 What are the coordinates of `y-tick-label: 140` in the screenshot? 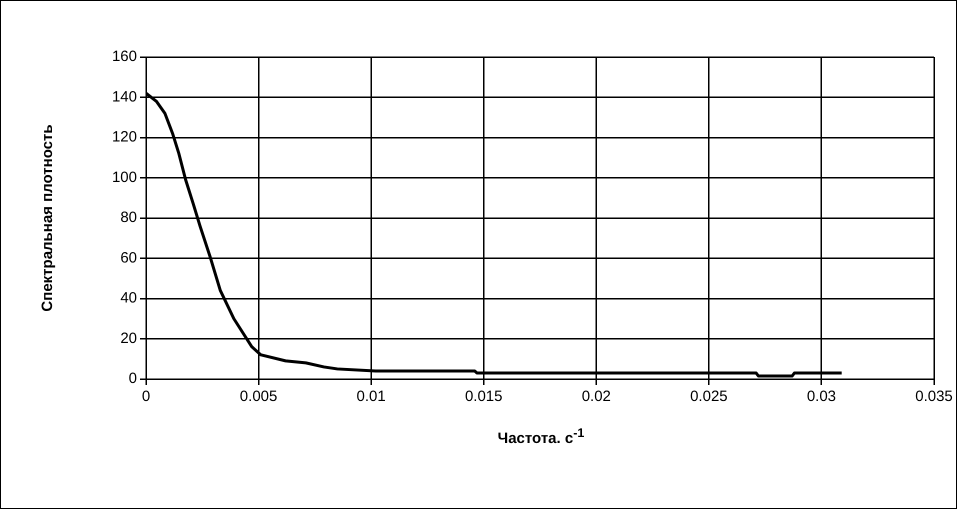 It's located at (124, 97).